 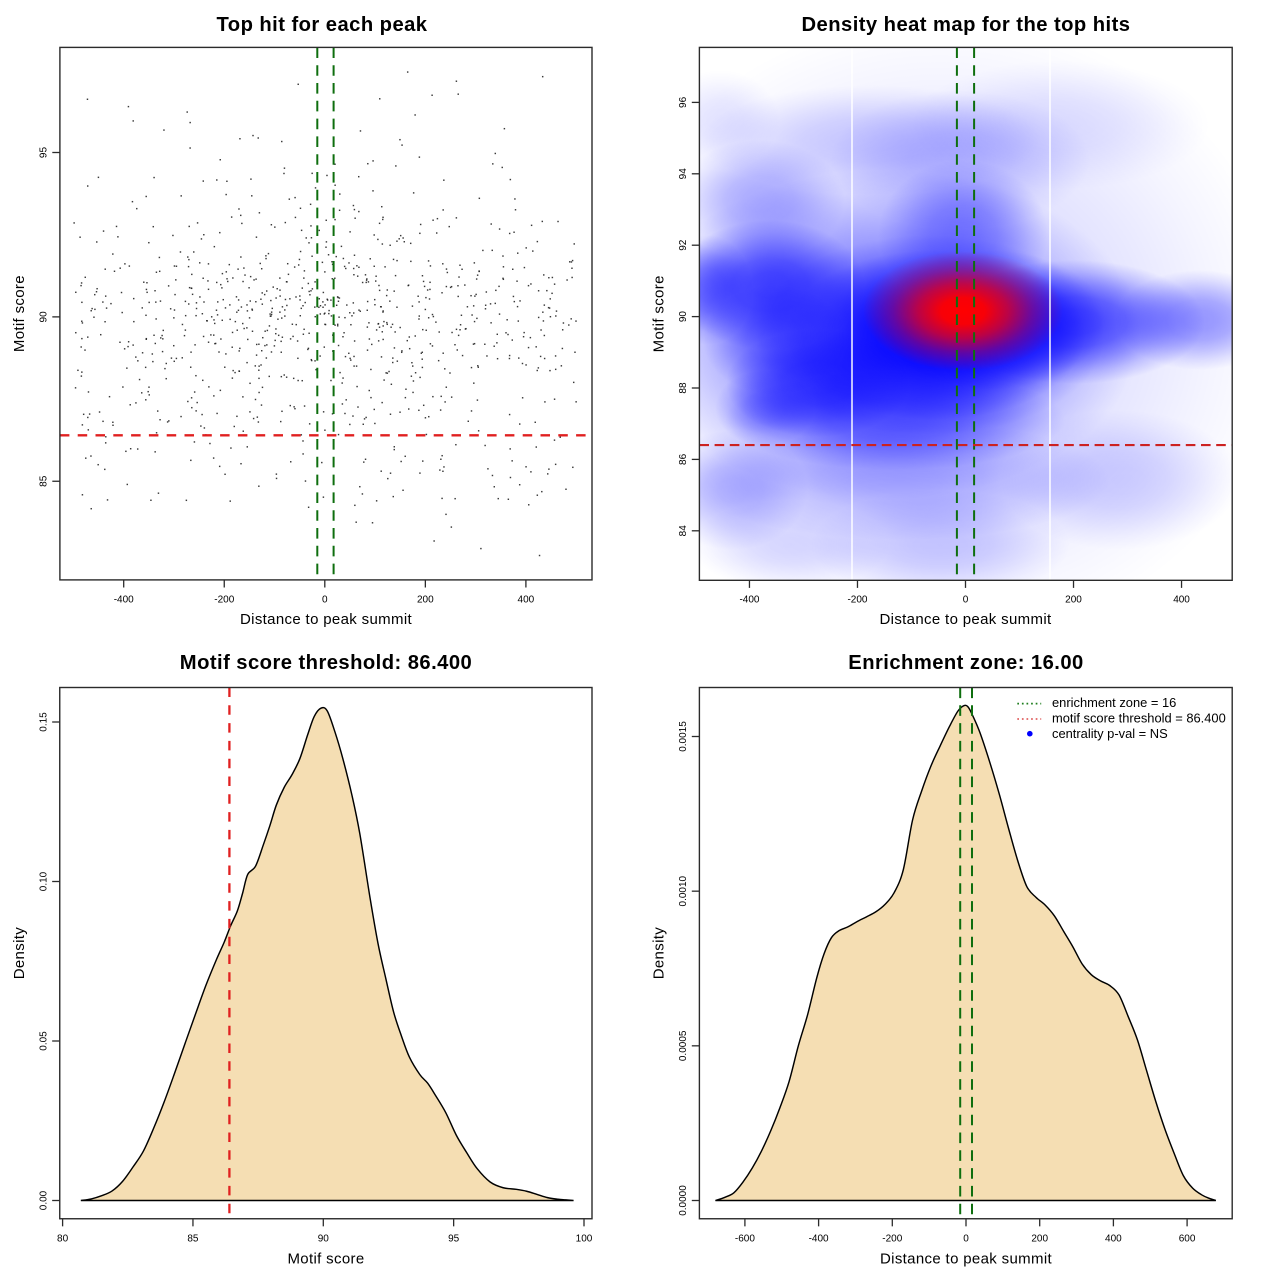 I want to click on svg-text: 0.0000, so click(x=683, y=1200).